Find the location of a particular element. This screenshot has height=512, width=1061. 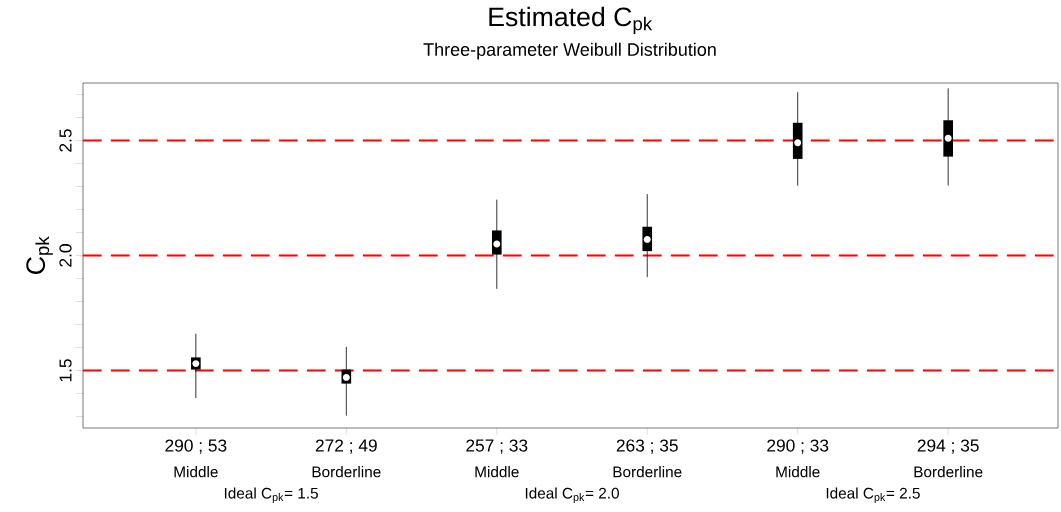

chart-subtitle: Three-parameter Weibull Distribution is located at coordinates (569, 51).